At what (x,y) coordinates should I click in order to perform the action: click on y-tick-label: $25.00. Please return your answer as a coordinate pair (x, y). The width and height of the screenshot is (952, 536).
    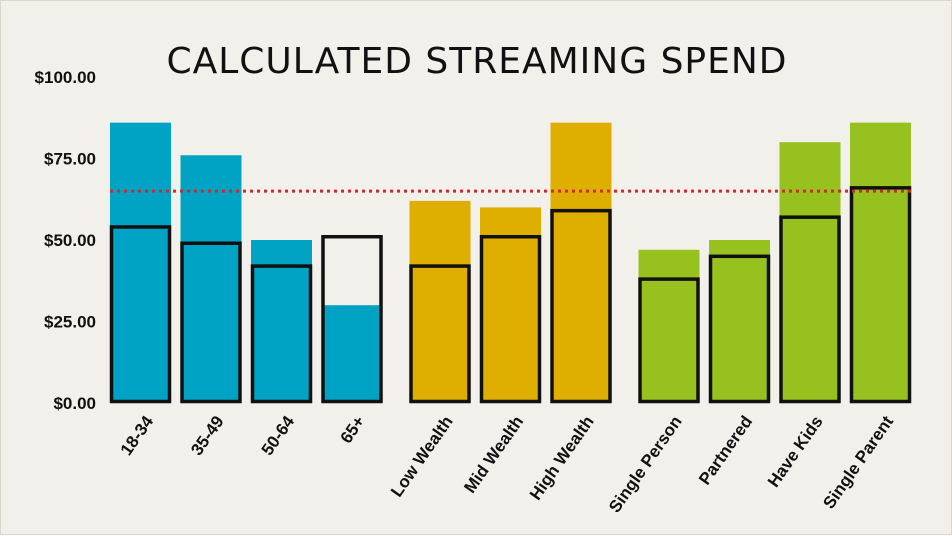
    Looking at the image, I should click on (70, 322).